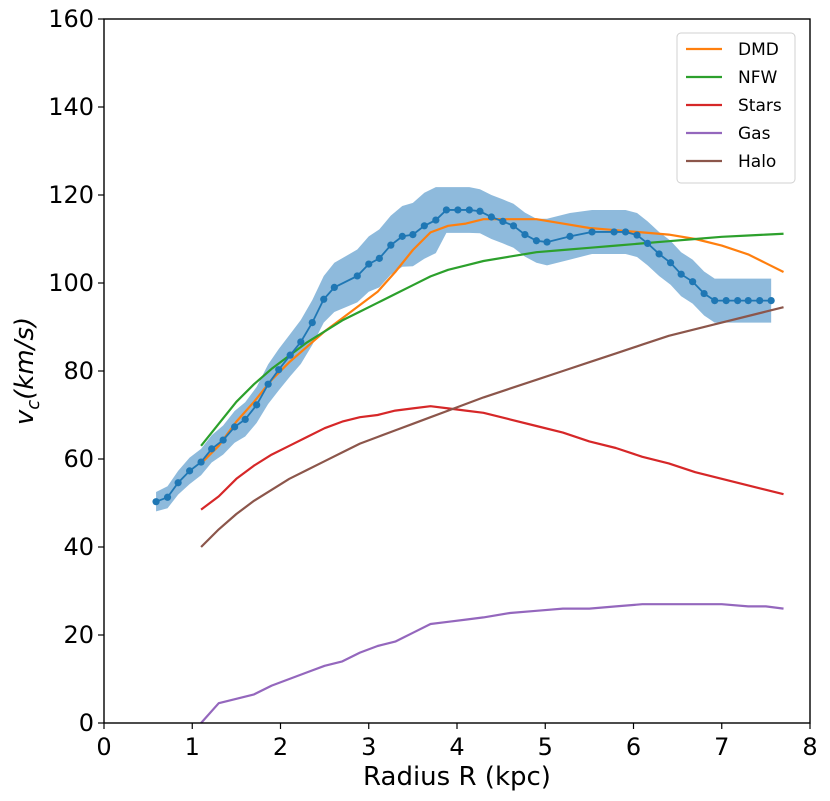 Image resolution: width=830 pixels, height=801 pixels. Describe the element at coordinates (33, 405) in the screenshot. I see `y-axis-title-sub: c` at that location.